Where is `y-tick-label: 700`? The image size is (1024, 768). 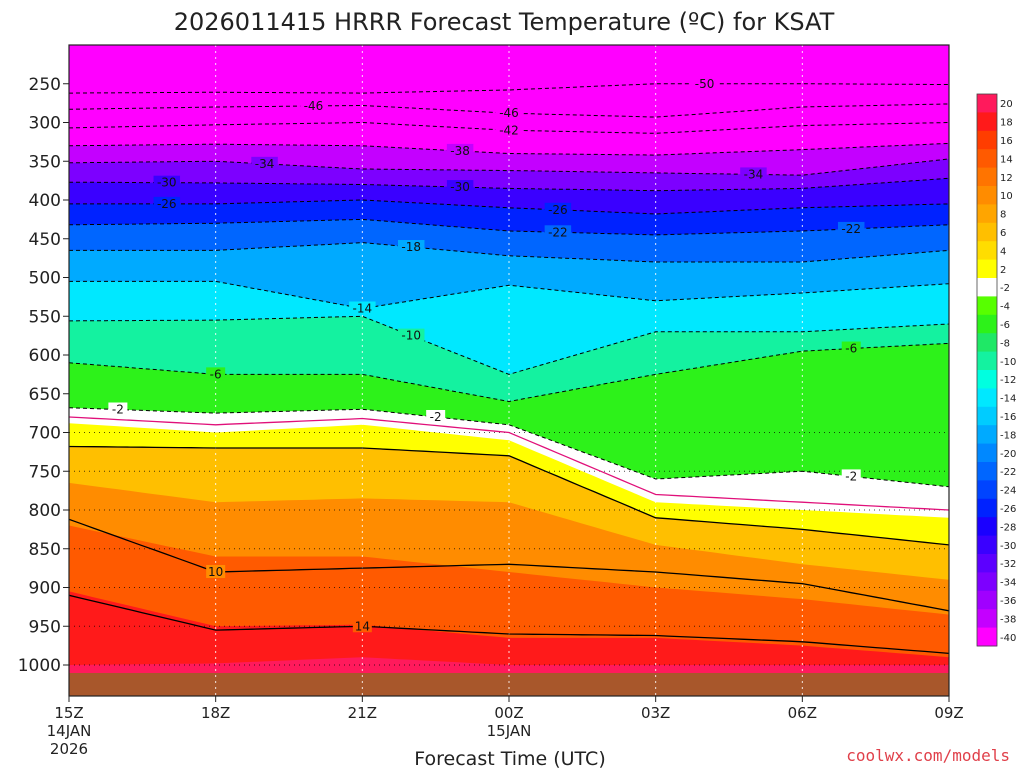 y-tick-label: 700 is located at coordinates (45, 434).